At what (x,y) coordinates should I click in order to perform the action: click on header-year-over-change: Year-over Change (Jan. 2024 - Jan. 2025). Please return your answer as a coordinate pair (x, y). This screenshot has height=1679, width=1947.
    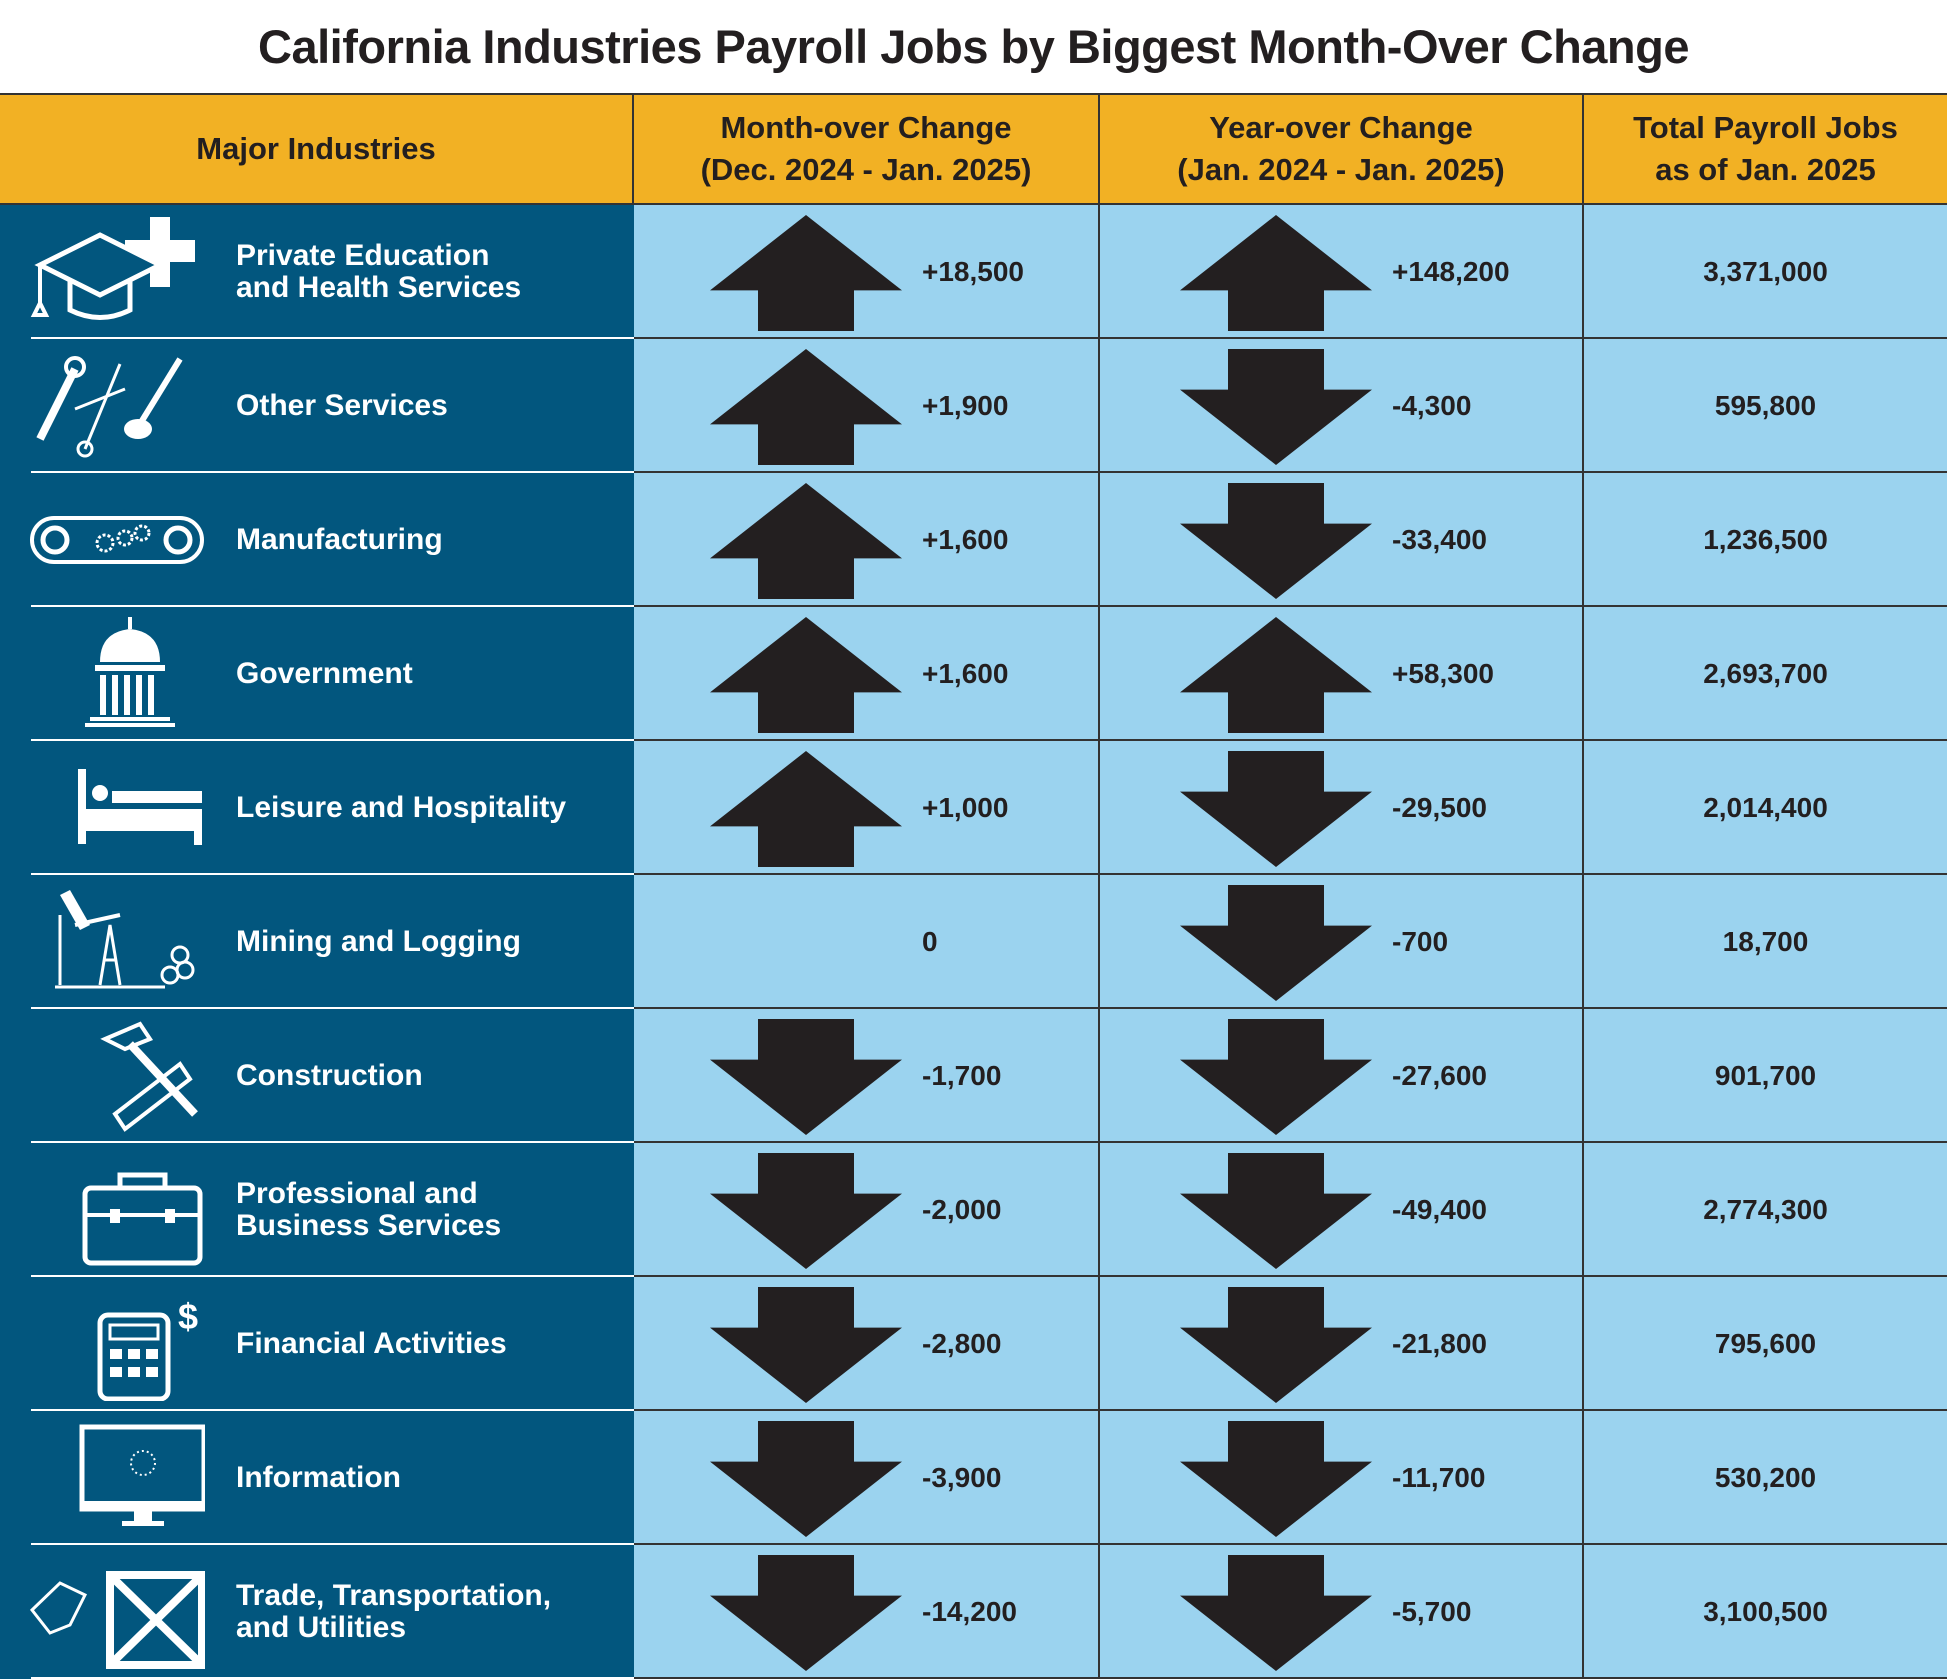
    Looking at the image, I should click on (1342, 150).